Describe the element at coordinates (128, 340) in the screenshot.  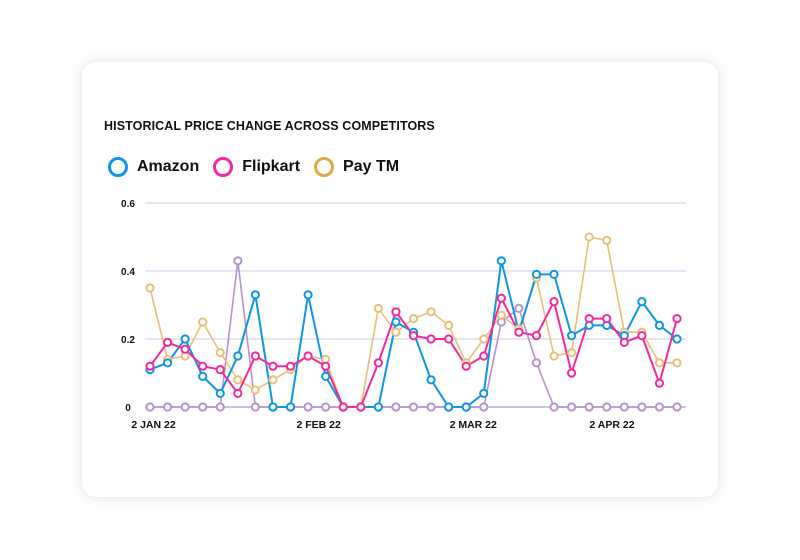
I see `y-tick-label: 0.2` at that location.